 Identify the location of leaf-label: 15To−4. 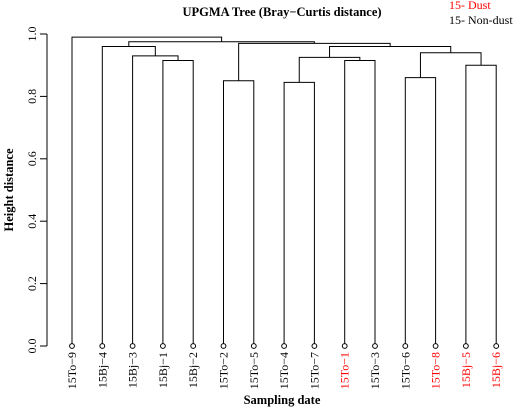
(284, 370).